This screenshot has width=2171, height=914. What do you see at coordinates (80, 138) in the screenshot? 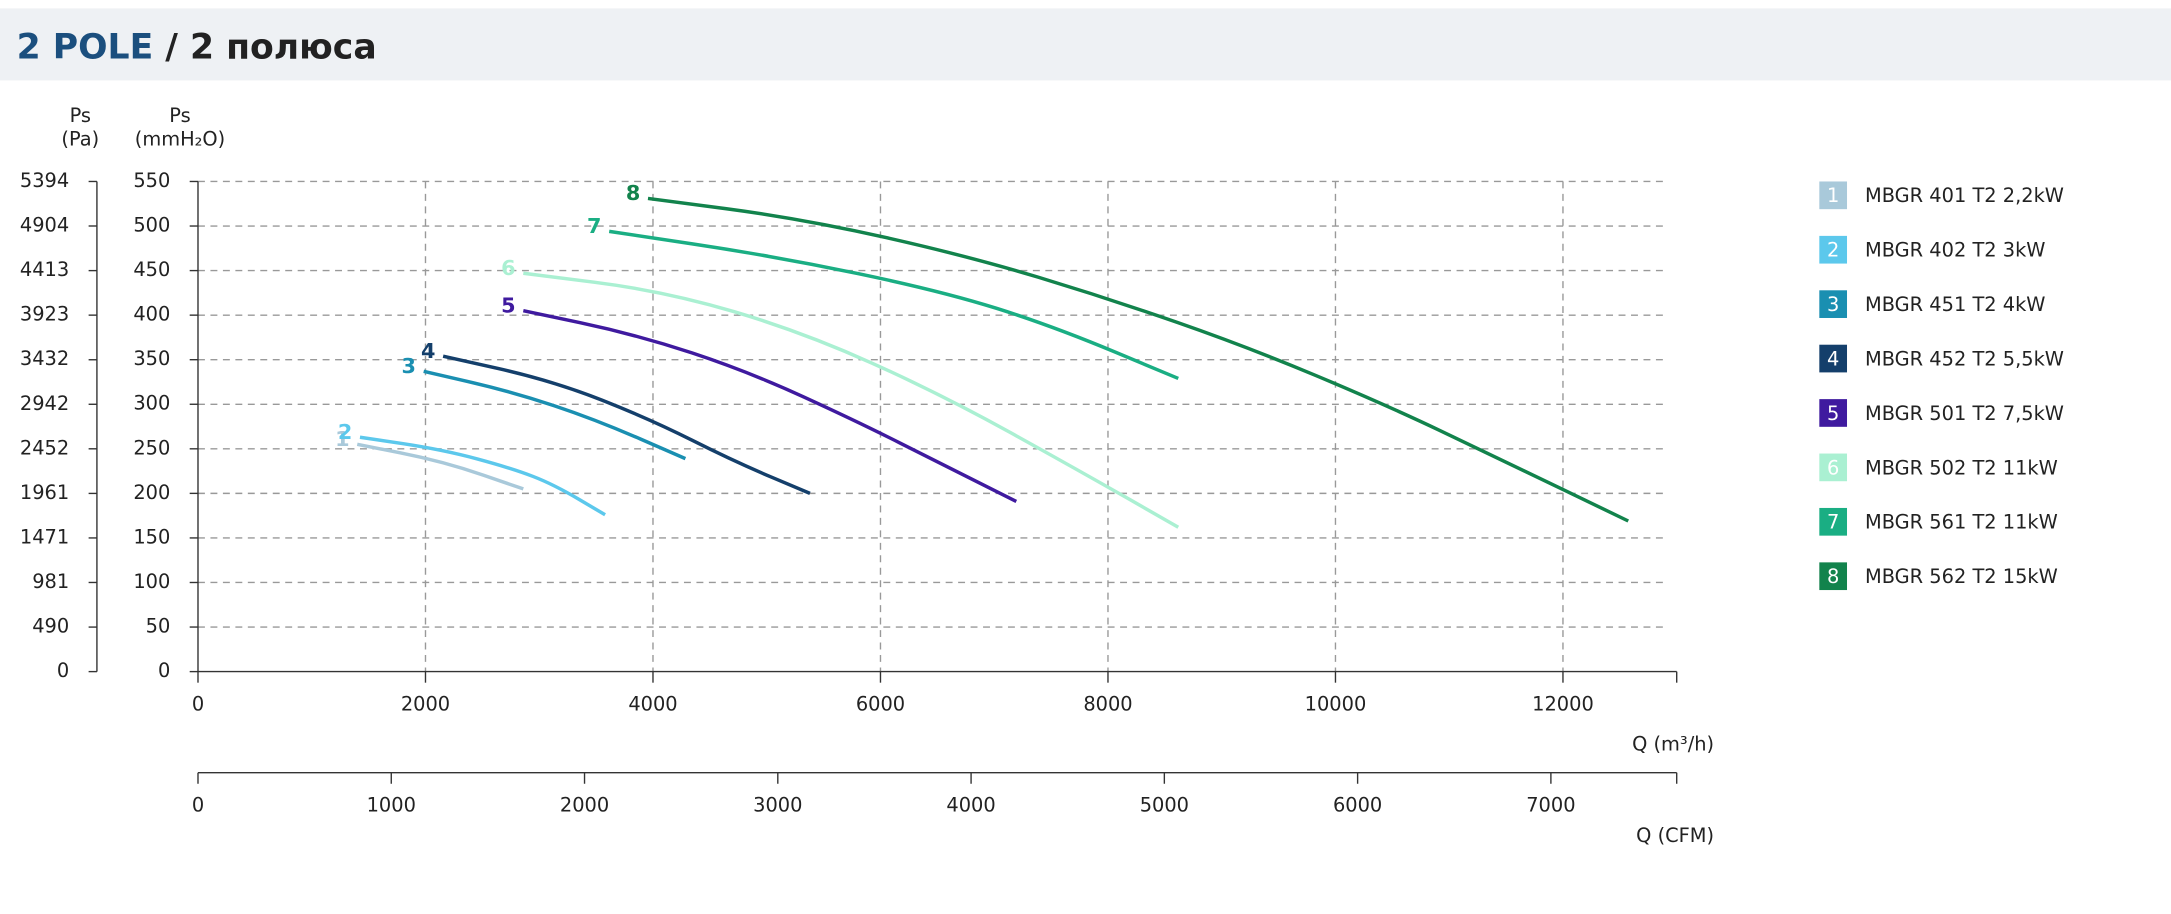
I see `y2-label: (Pa)` at bounding box center [80, 138].